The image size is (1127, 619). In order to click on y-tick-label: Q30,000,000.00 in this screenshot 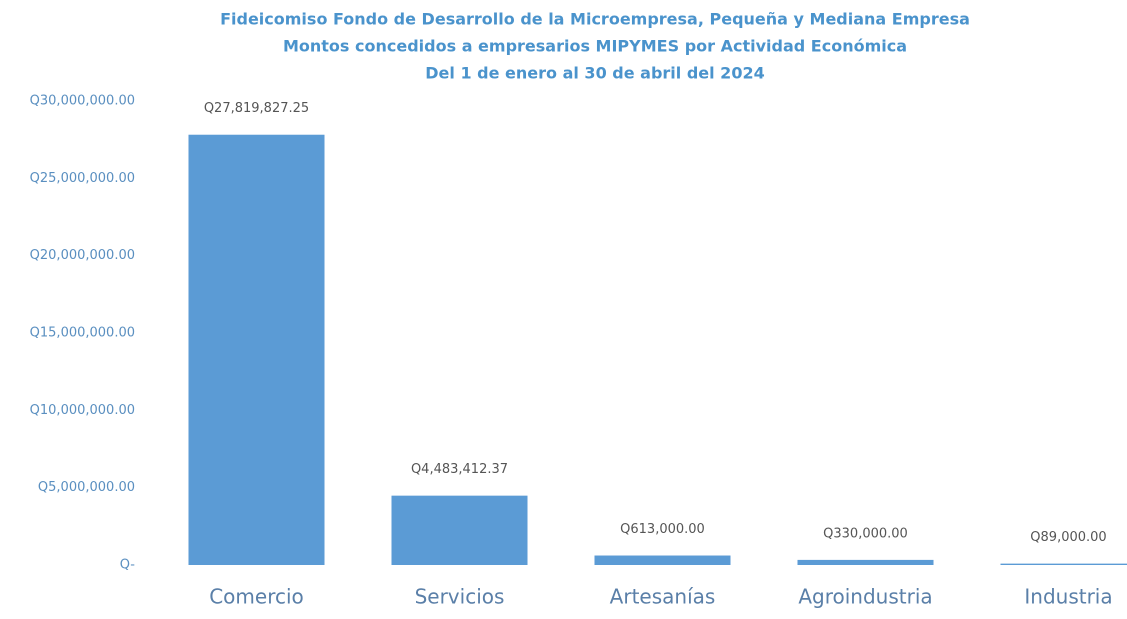, I will do `click(82, 101)`.